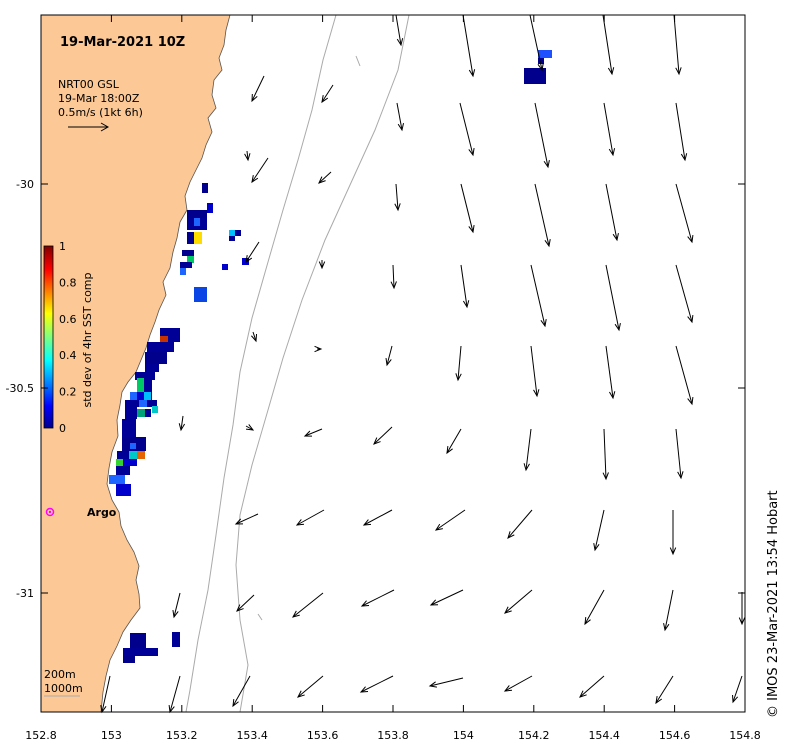 The width and height of the screenshot is (789, 750). I want to click on map-title: 19-Mar-2021 10Z, so click(122, 42).